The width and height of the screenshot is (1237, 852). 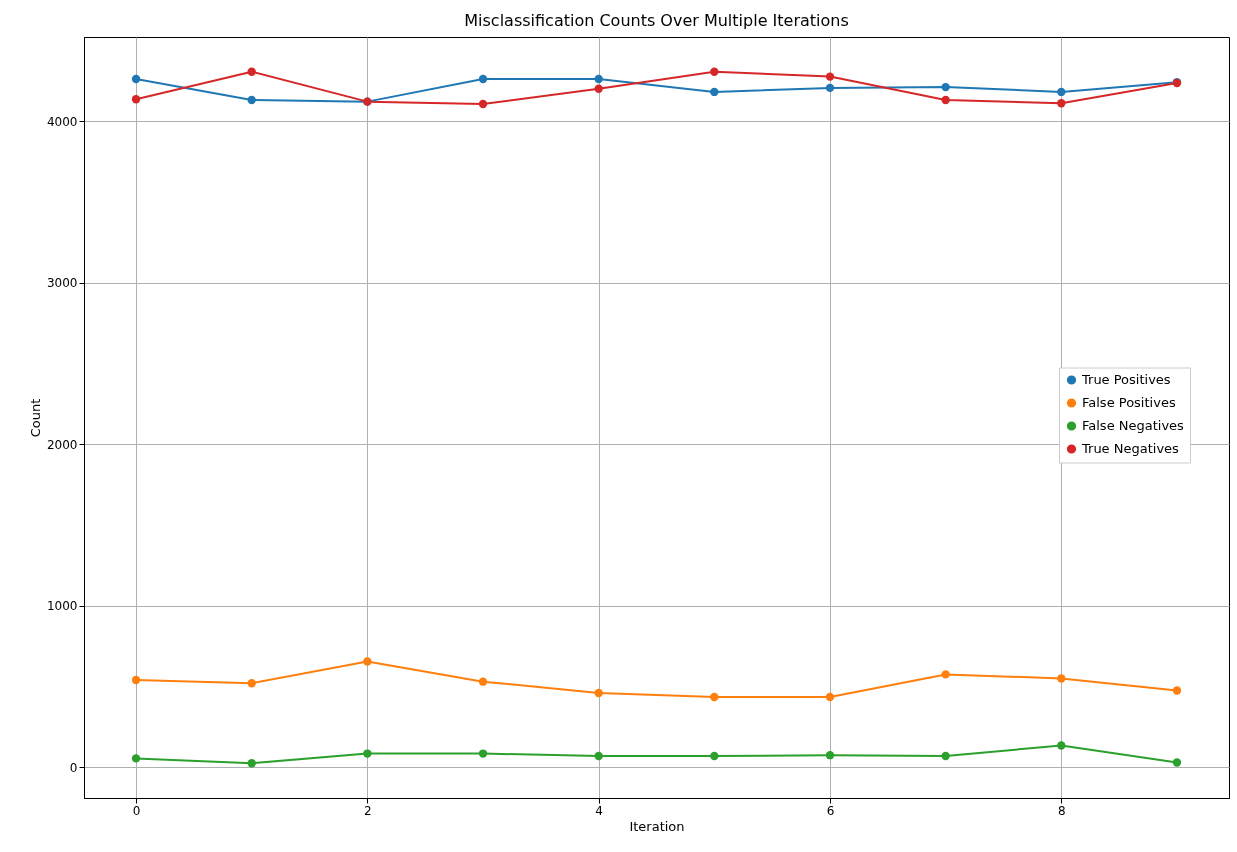 What do you see at coordinates (599, 810) in the screenshot?
I see `x-tick-label: 4` at bounding box center [599, 810].